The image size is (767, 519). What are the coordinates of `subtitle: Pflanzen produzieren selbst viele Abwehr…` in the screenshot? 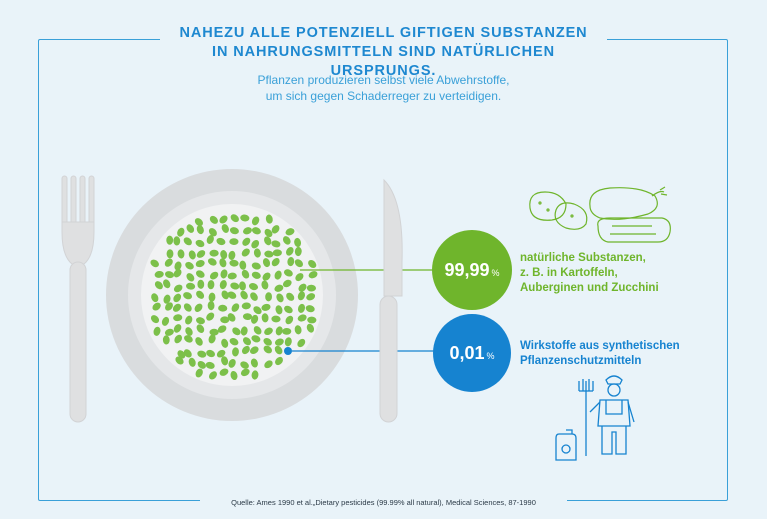 It's located at (383, 88).